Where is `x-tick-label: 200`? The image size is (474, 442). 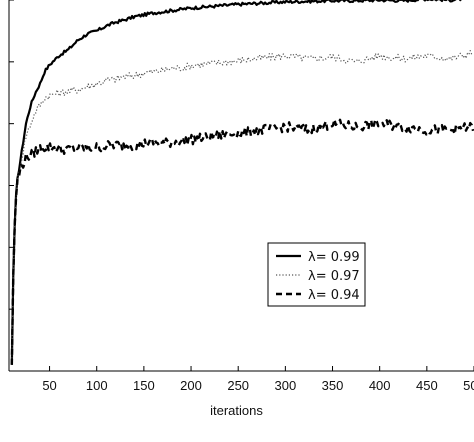
x-tick-label: 200 is located at coordinates (191, 385).